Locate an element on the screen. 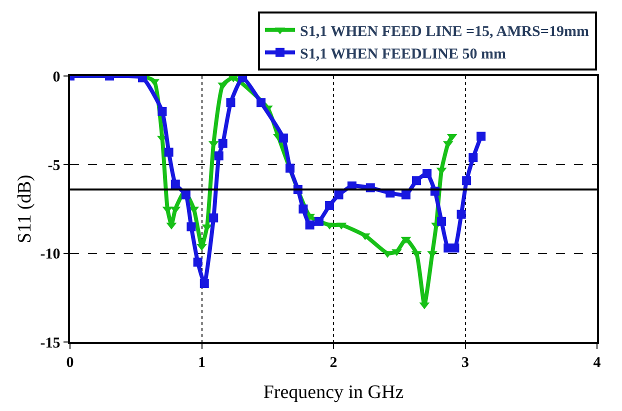  x-tick-label: 3 is located at coordinates (465, 362).